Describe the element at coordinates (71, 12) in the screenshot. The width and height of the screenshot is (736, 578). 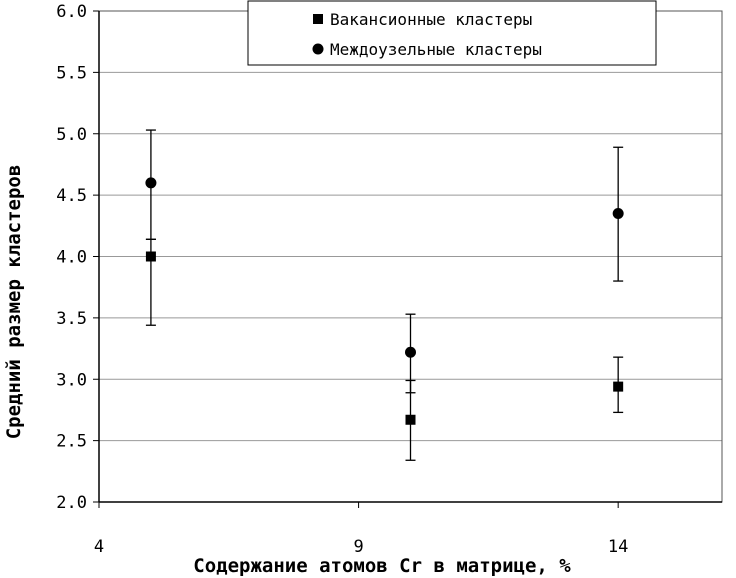
I see `y-tick-label: 6.0` at that location.